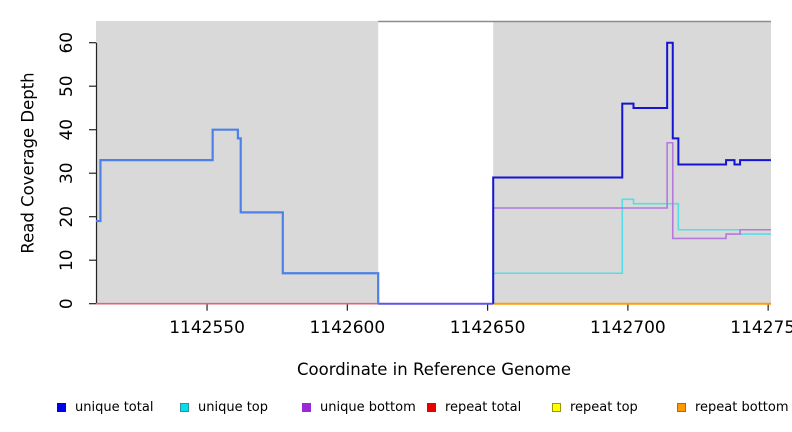 Image resolution: width=792 pixels, height=432 pixels. I want to click on legend-item-unique-bottom: unique bottom, so click(359, 407).